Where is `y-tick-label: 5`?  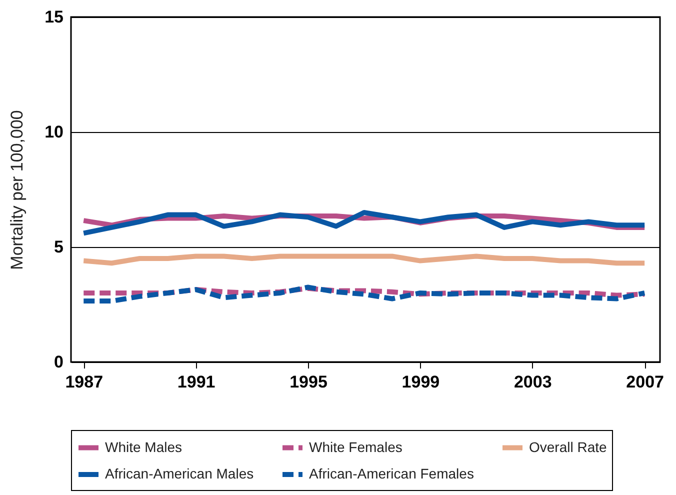 y-tick-label: 5 is located at coordinates (59, 247).